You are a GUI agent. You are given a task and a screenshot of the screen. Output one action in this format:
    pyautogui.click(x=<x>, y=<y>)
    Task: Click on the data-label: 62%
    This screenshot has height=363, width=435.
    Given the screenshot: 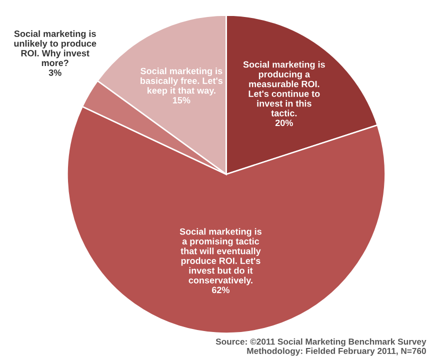 What is the action you would take?
    pyautogui.click(x=221, y=290)
    